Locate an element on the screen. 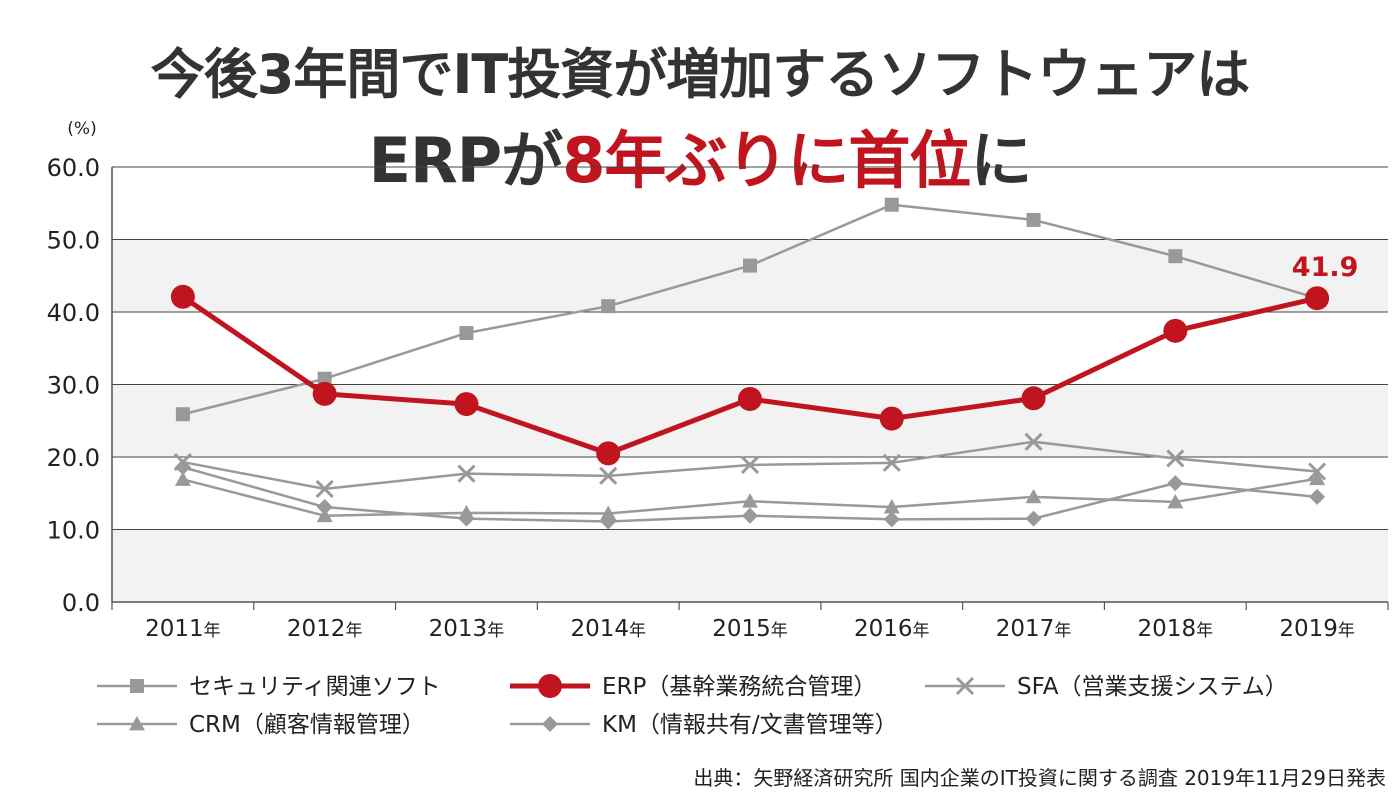  chart-title-line2: ERPが8年ぶりに首位に is located at coordinates (700, 155).